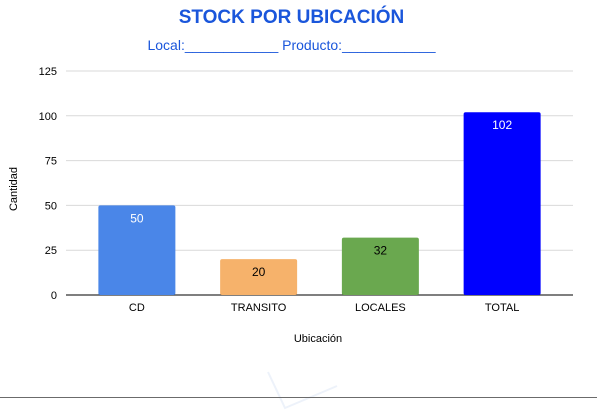  Describe the element at coordinates (324, 308) in the screenshot. I see `x-tick-labels: CD TRANSITO LOCALES TOTAL` at that location.